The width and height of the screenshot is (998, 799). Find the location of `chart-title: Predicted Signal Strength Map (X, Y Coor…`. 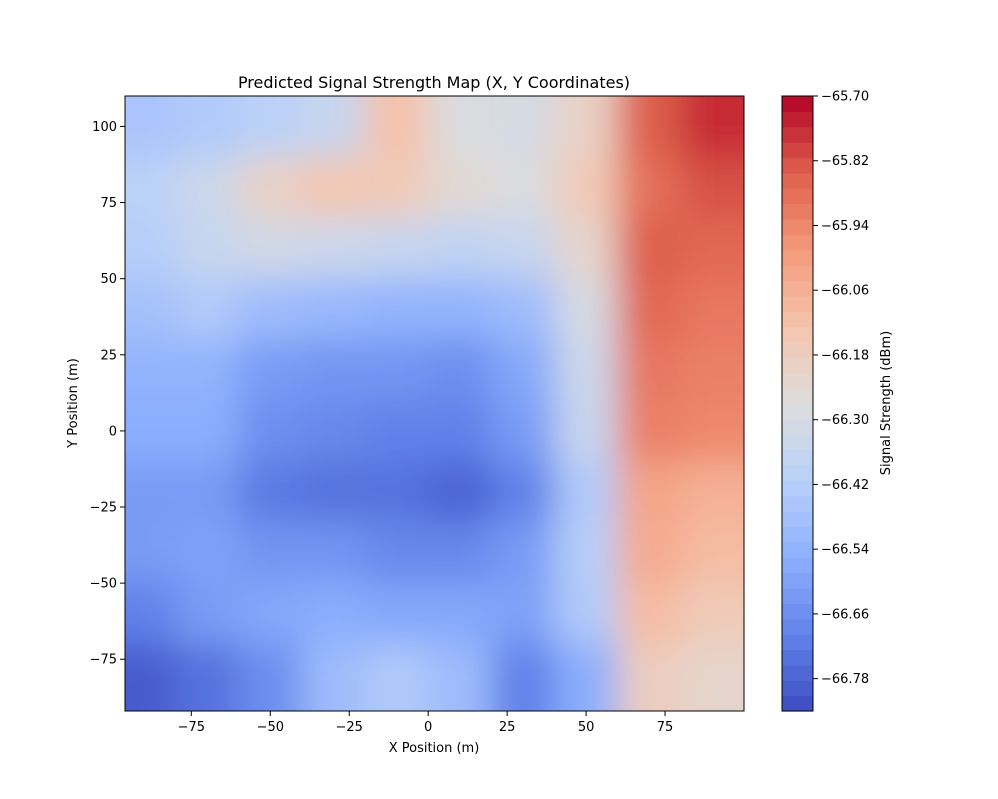

chart-title: Predicted Signal Strength Map (X, Y Coor… is located at coordinates (434, 82).